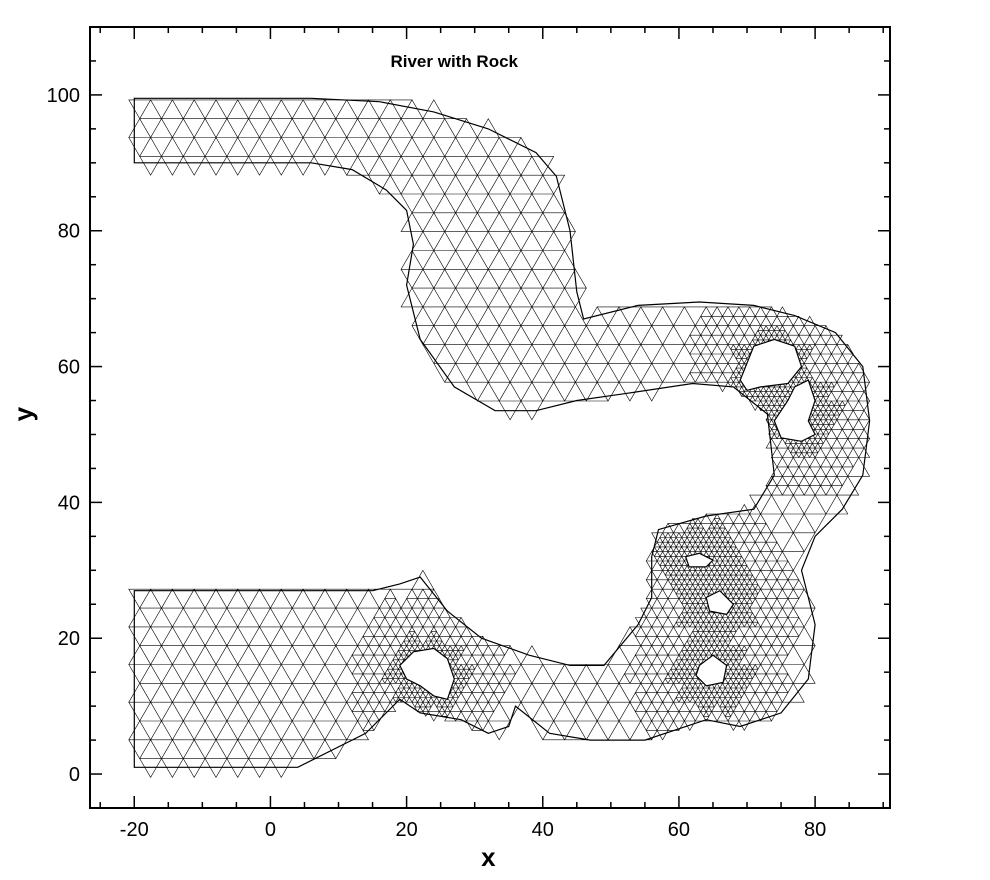 This screenshot has height=880, width=990. I want to click on plot-title: River with Rock, so click(454, 61).